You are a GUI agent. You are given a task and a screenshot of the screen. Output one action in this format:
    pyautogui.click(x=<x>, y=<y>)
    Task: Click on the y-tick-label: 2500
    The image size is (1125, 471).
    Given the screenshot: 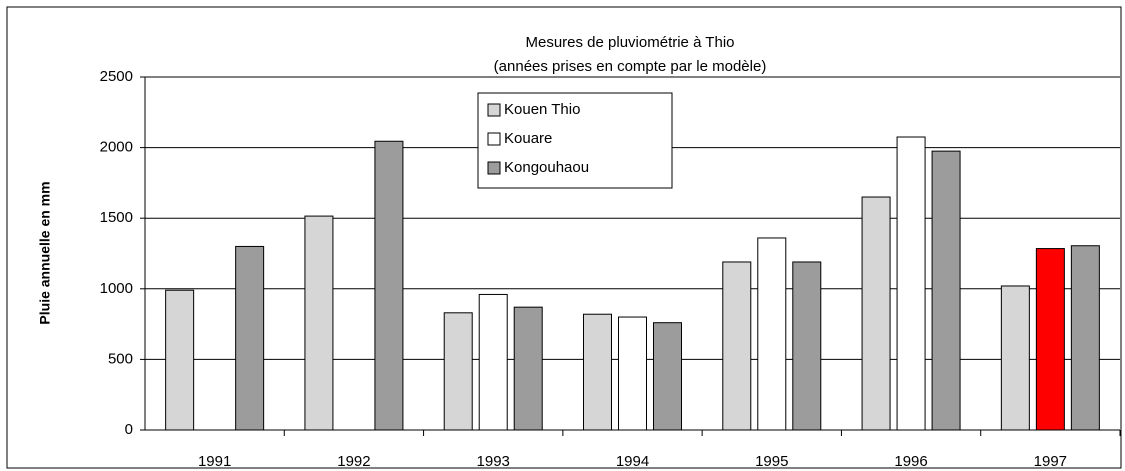 What is the action you would take?
    pyautogui.click(x=116, y=76)
    